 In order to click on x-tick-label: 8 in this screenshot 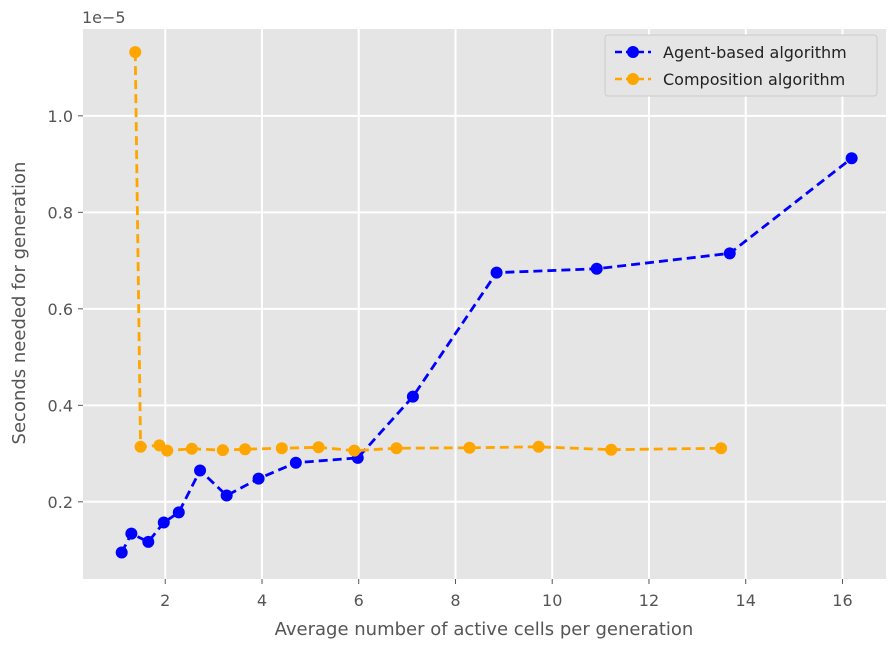, I will do `click(455, 600)`.